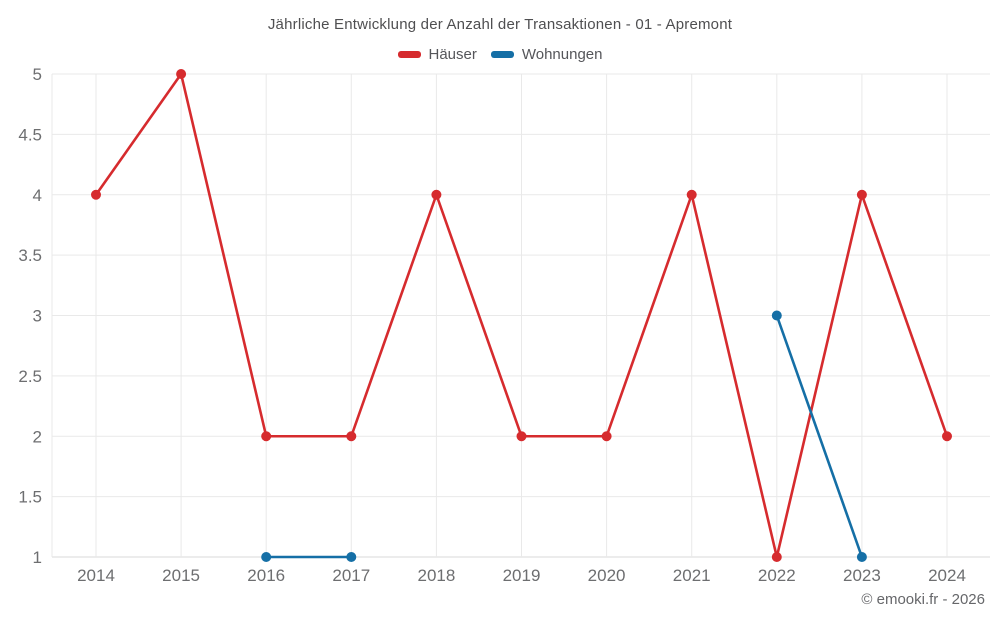 This screenshot has width=1000, height=625. What do you see at coordinates (30, 376) in the screenshot?
I see `y-axis-label: 2.5` at bounding box center [30, 376].